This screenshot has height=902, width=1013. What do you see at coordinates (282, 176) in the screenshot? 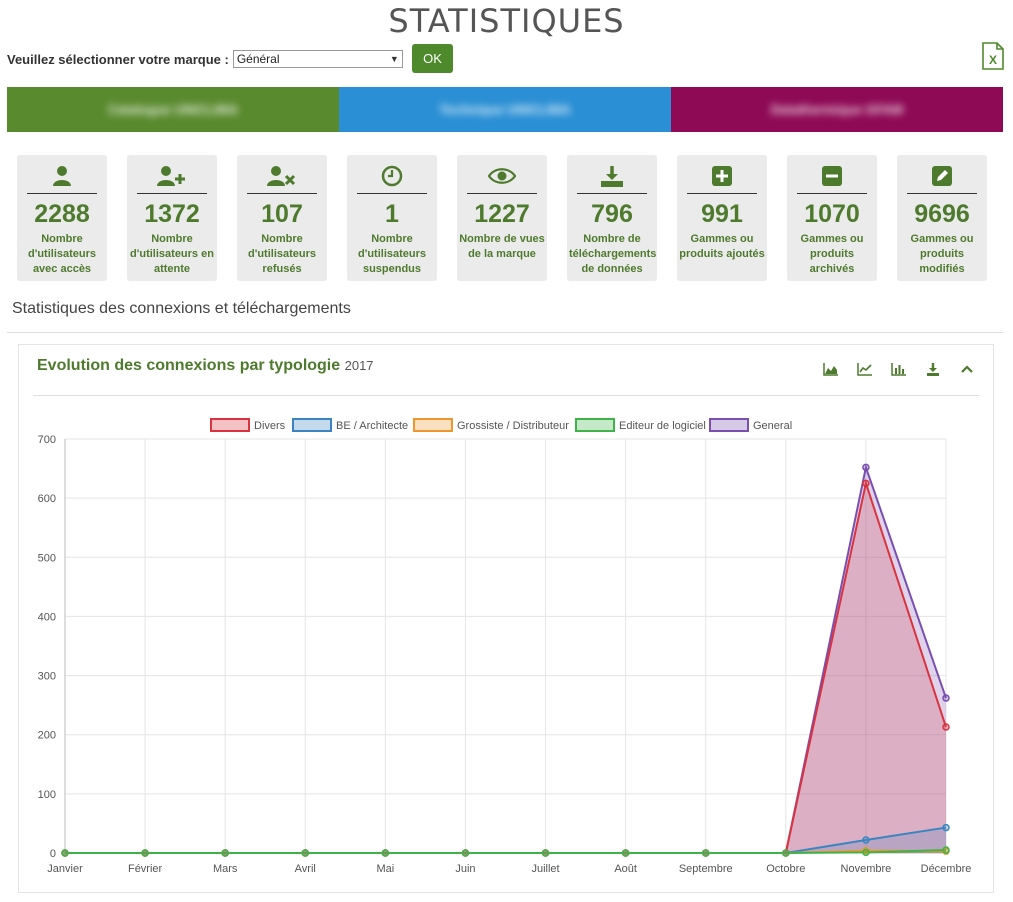
I see `user-times-icon` at bounding box center [282, 176].